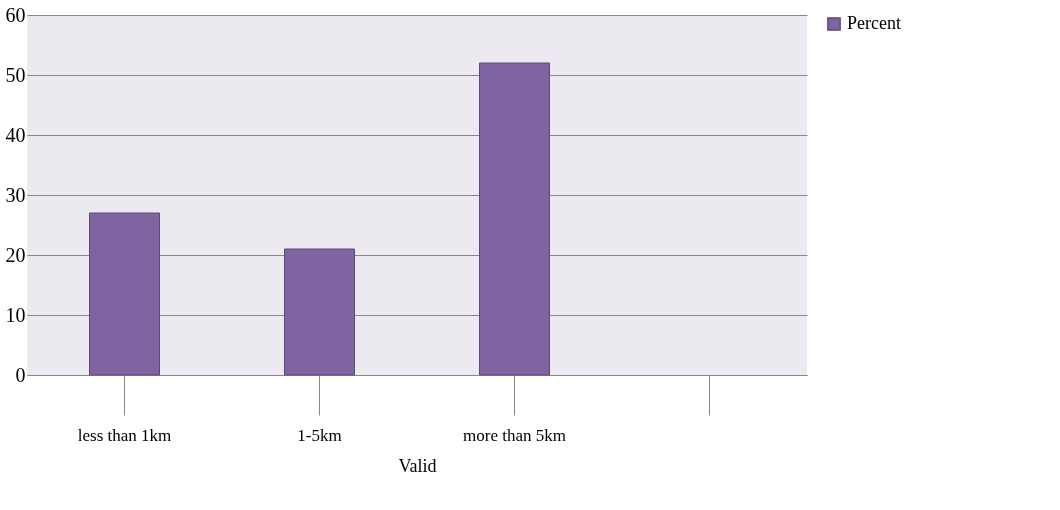 This screenshot has height=510, width=1060. I want to click on y-tick-label: 10, so click(15, 314).